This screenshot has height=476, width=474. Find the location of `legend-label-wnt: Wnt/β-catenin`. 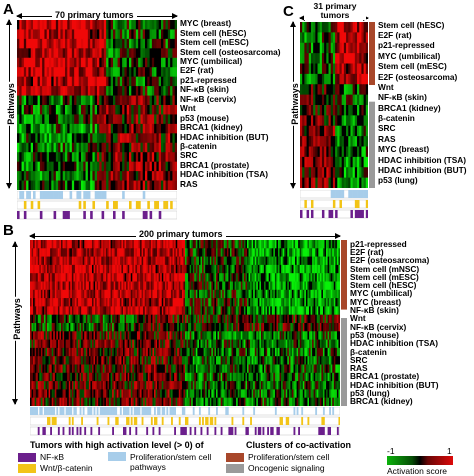

legend-label-wnt: Wnt/β-catenin is located at coordinates (66, 468).